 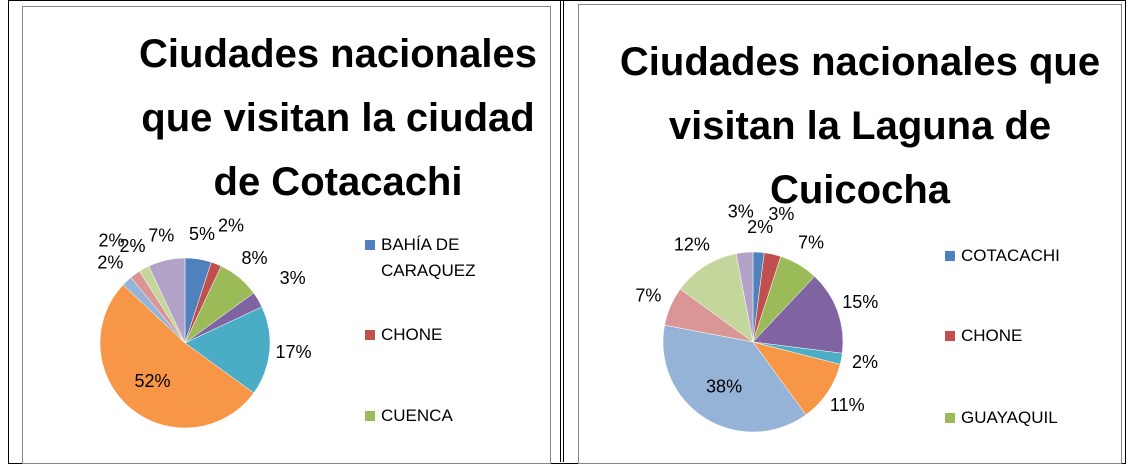 What do you see at coordinates (860, 302) in the screenshot?
I see `data-label: 15%` at bounding box center [860, 302].